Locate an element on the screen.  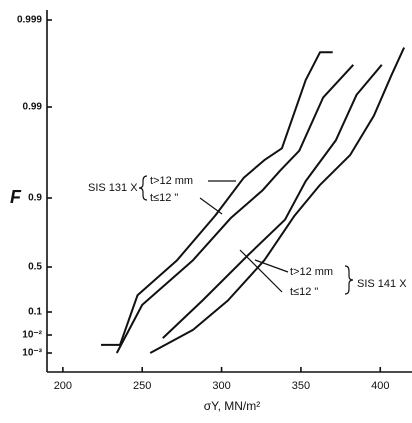
y-tick-label: 0.99 is located at coordinates (33, 107).